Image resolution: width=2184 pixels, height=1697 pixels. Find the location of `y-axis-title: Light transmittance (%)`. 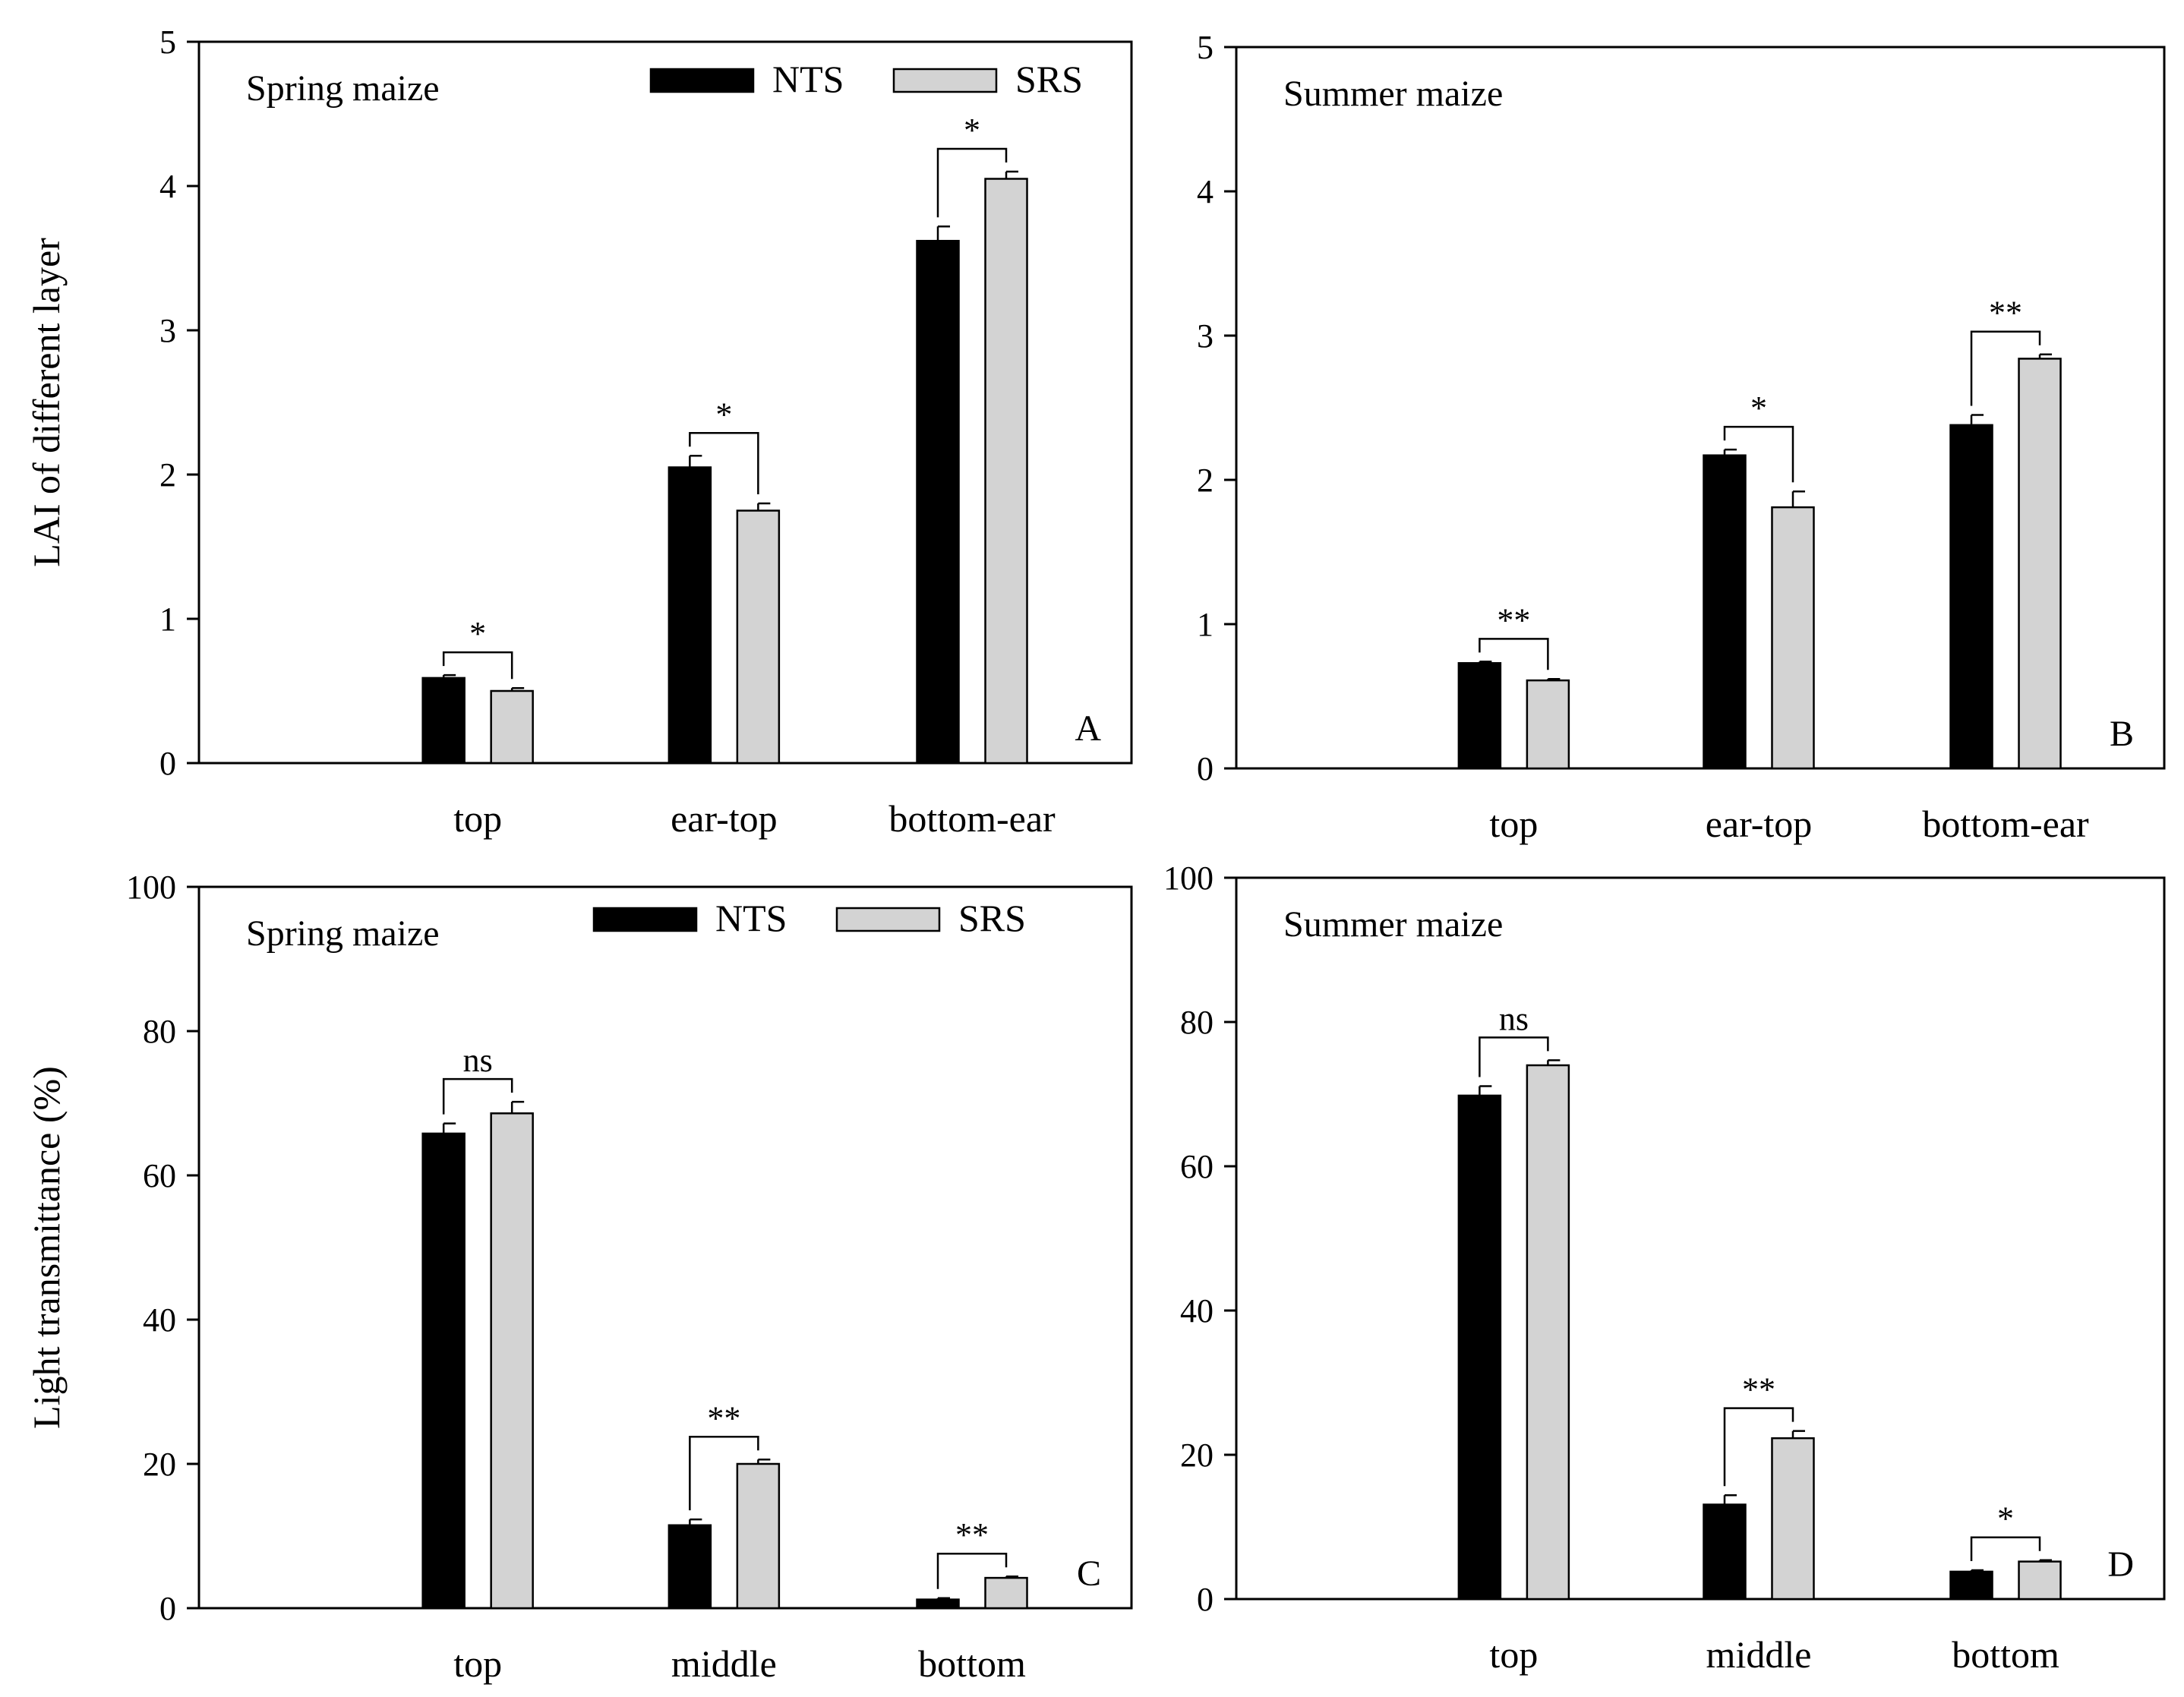

y-axis-title: Light transmittance (%) is located at coordinates (46, 1247).